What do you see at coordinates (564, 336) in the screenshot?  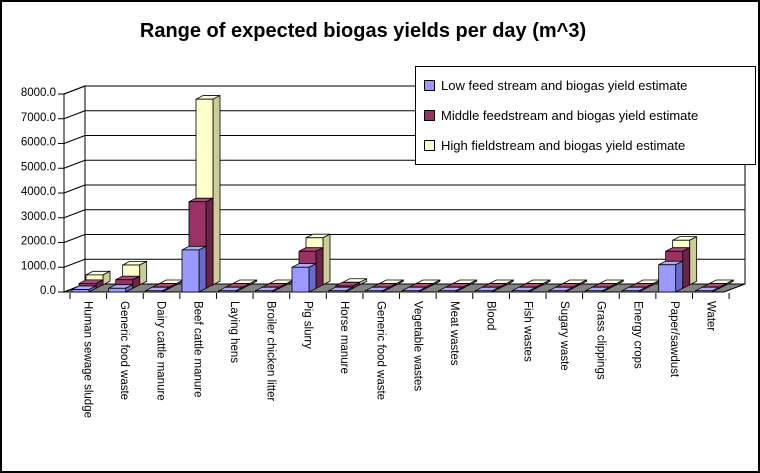 I see `x-axis-category-label: Sugary waste` at bounding box center [564, 336].